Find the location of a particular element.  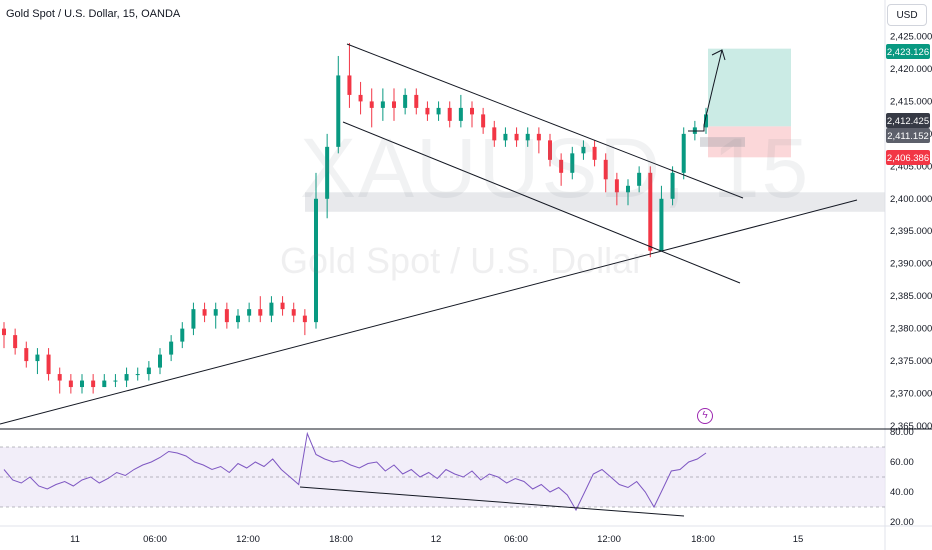

price-badge-label: 2,406.386 is located at coordinates (908, 158).